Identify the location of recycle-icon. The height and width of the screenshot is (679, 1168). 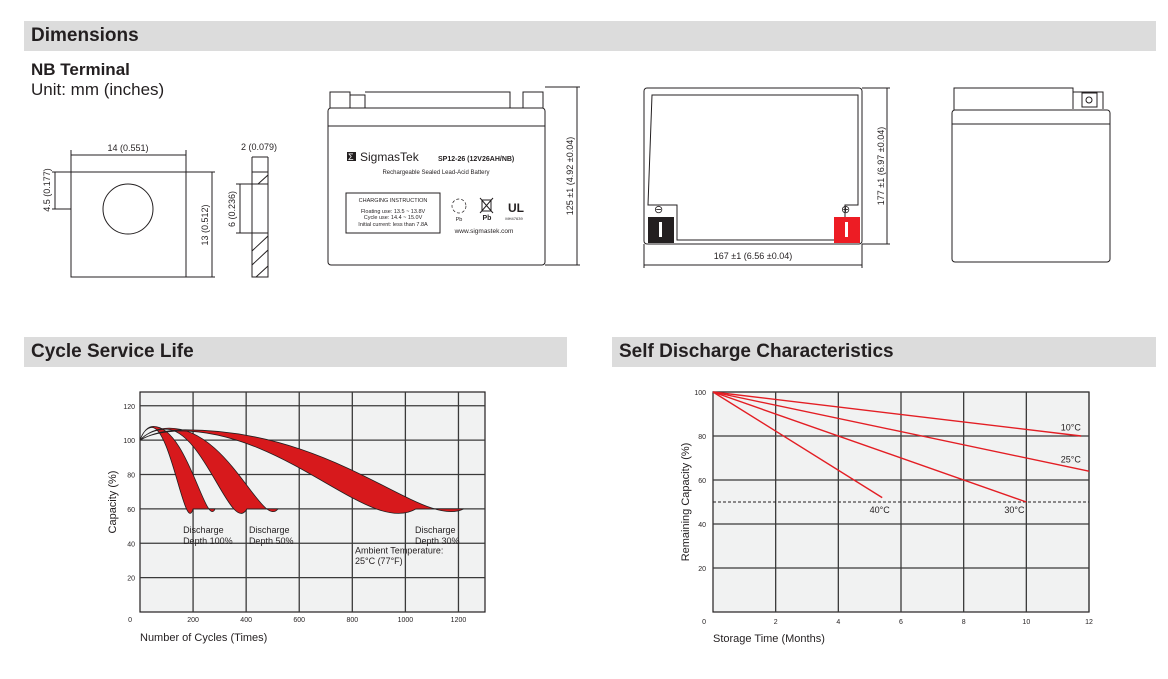
(459, 206).